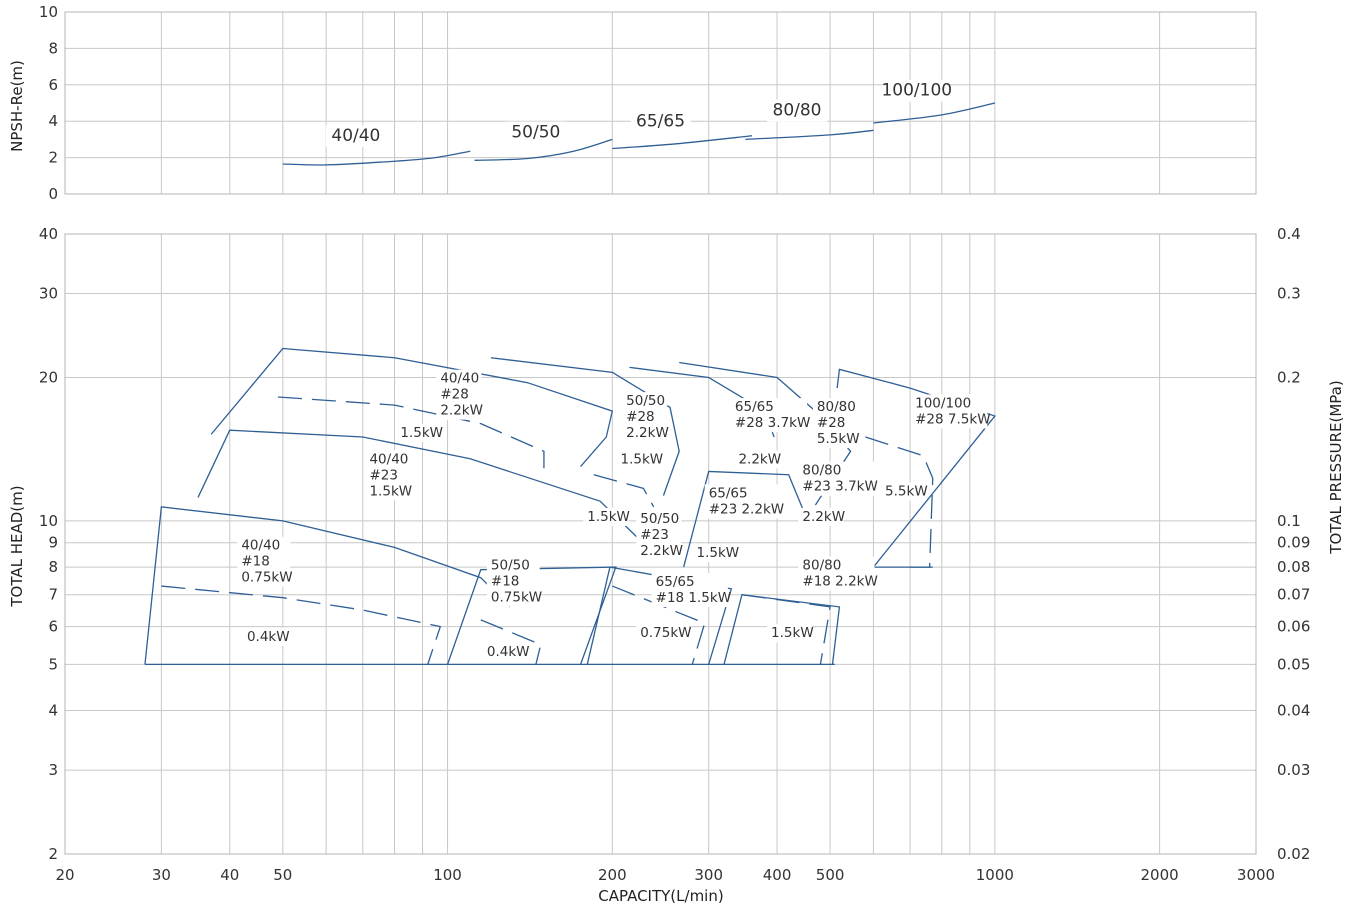 This screenshot has height=908, width=1363. I want to click on region-label-line: 100/100, so click(943, 403).